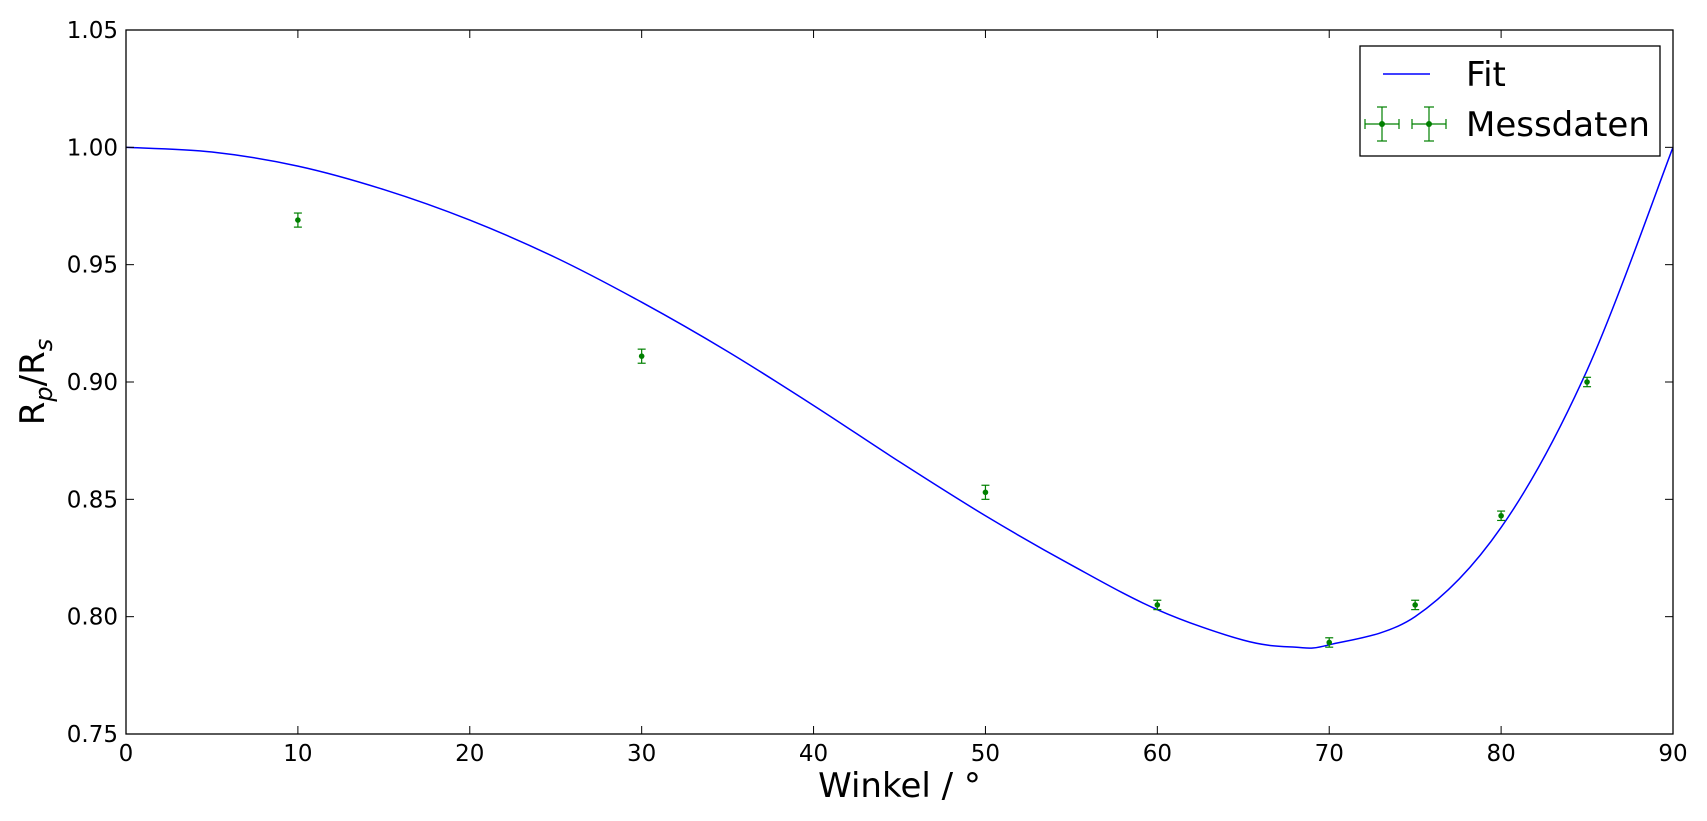 This screenshot has width=1707, height=821. I want to click on y-axis-label-sub-p: p, so click(44, 394).